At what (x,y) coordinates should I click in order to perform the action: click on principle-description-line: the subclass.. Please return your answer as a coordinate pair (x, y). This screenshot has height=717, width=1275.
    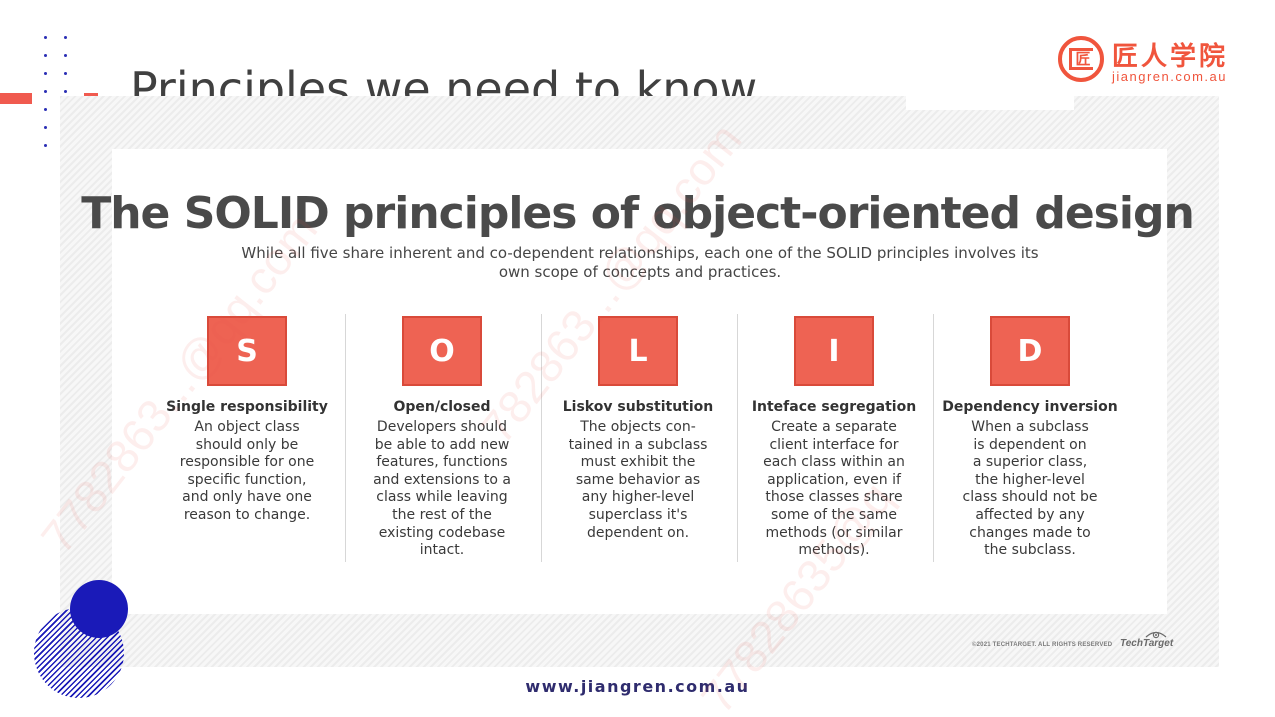
    Looking at the image, I should click on (1030, 550).